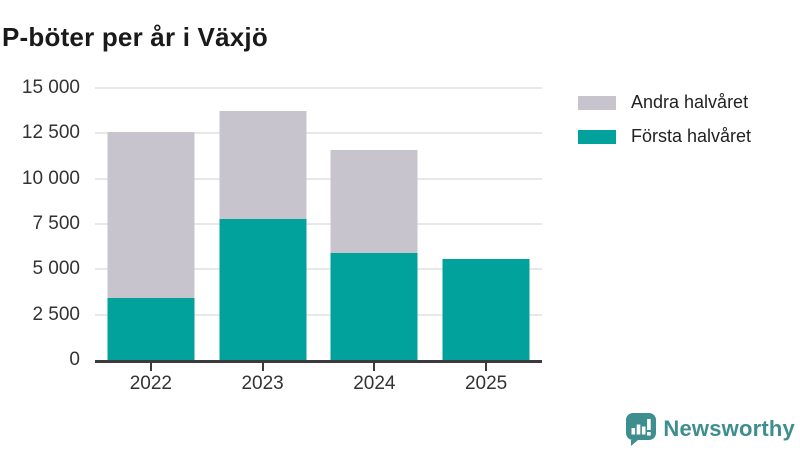 The width and height of the screenshot is (800, 450). I want to click on x-axis-label-2022: 2022, so click(151, 383).